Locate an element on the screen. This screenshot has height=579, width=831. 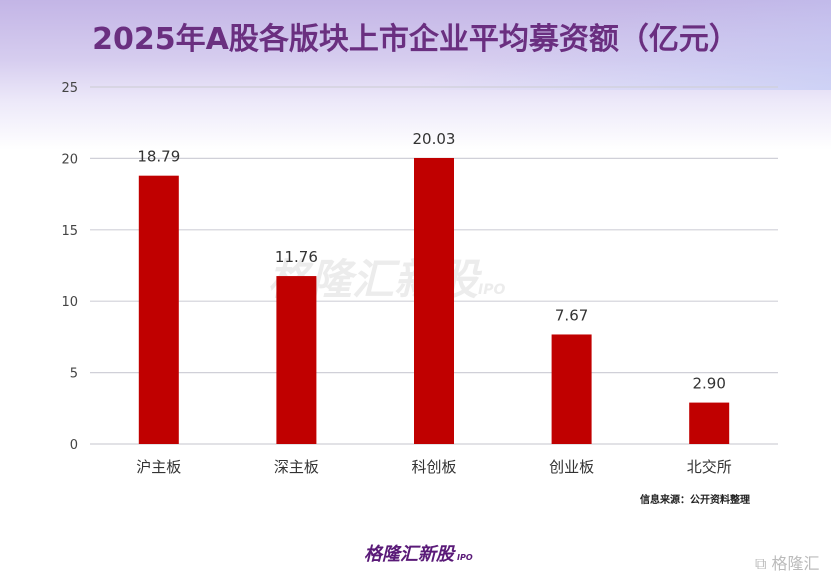
data-label: 7.67 is located at coordinates (571, 315).